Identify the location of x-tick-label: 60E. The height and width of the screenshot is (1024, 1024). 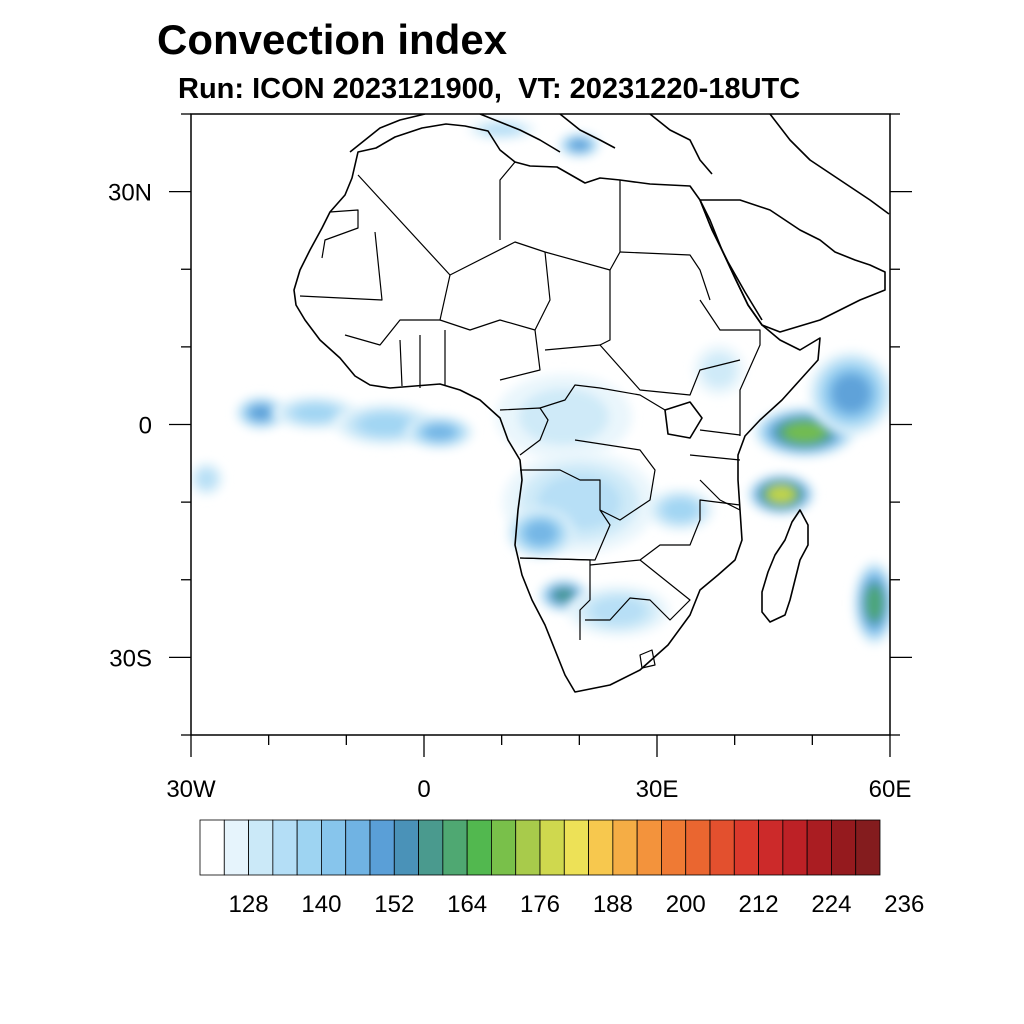
(890, 789).